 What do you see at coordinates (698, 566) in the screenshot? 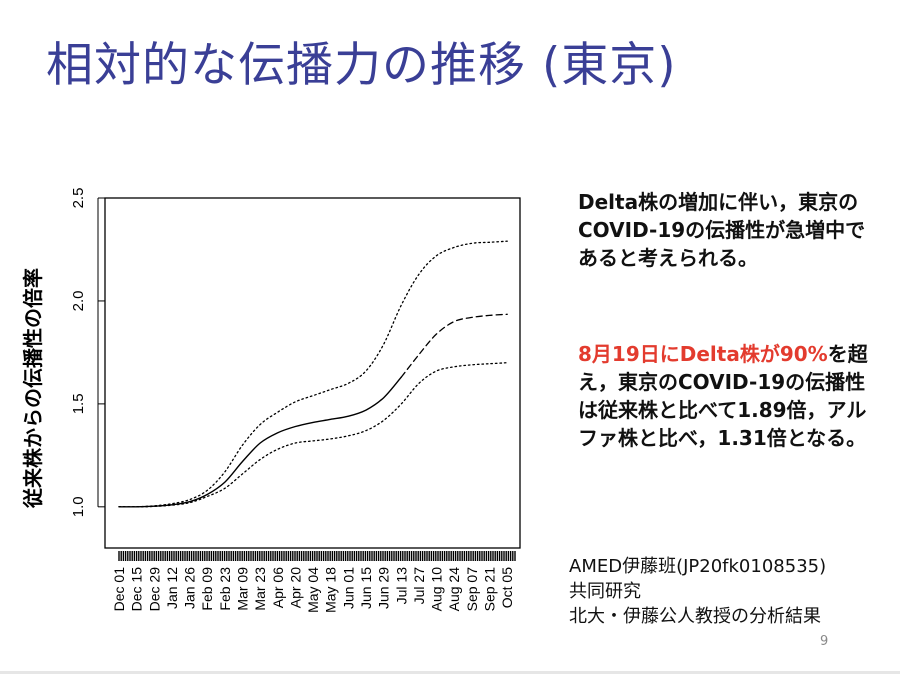
I see `credit-line-1: AMED伊藤班(JP20fk0108535)` at bounding box center [698, 566].